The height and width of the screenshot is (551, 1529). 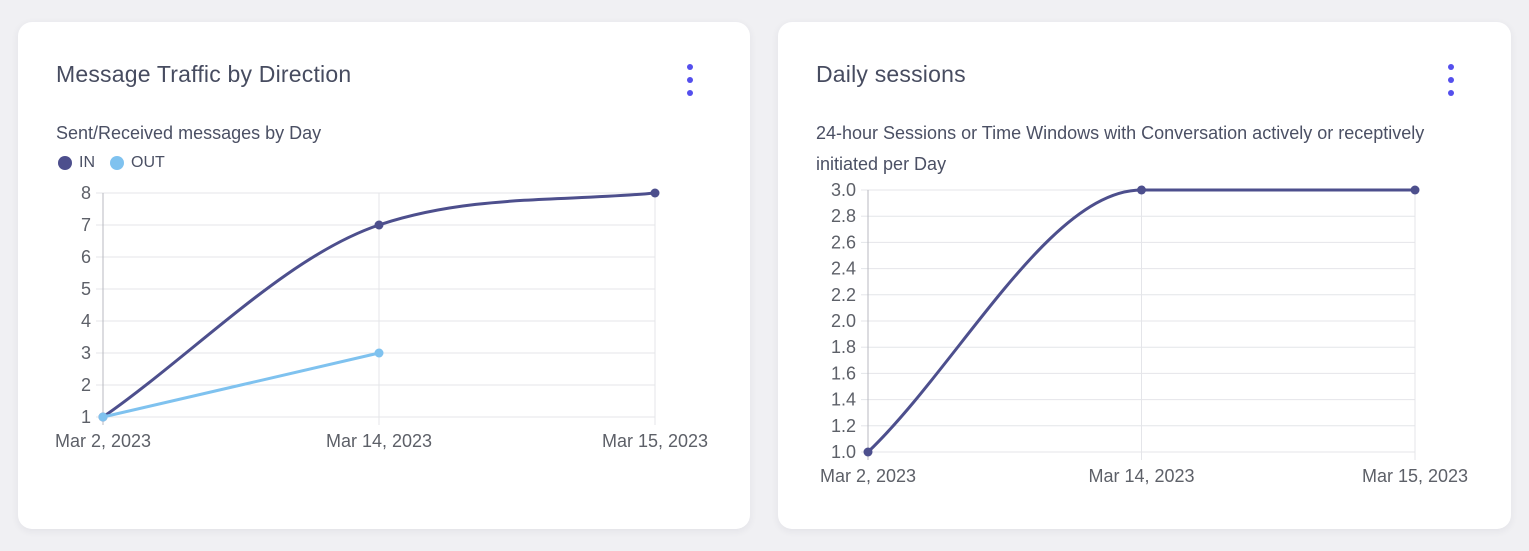 I want to click on card-subtitle: Sent/Received messages by Day, so click(x=189, y=133).